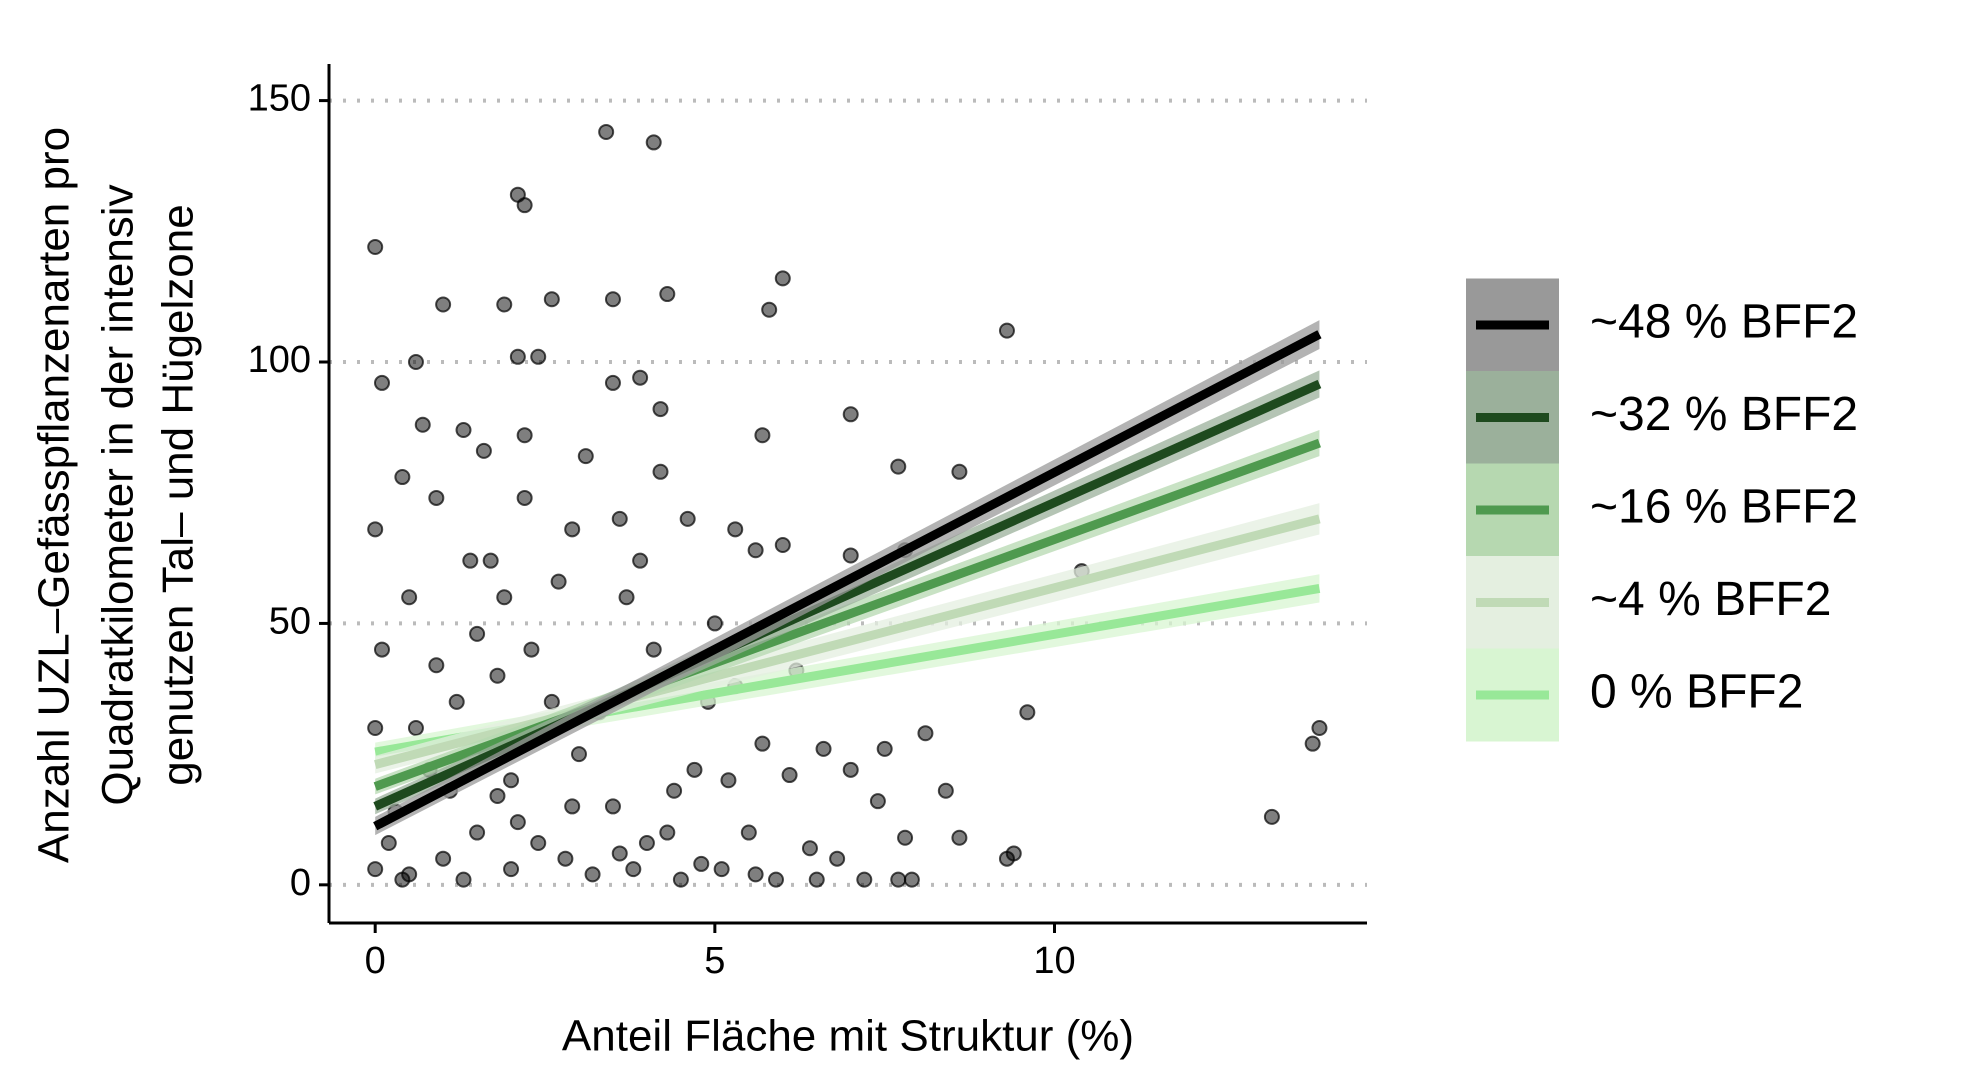 The image size is (1974, 1080). What do you see at coordinates (1724, 507) in the screenshot?
I see `legend-label: ~16 % BFF2` at bounding box center [1724, 507].